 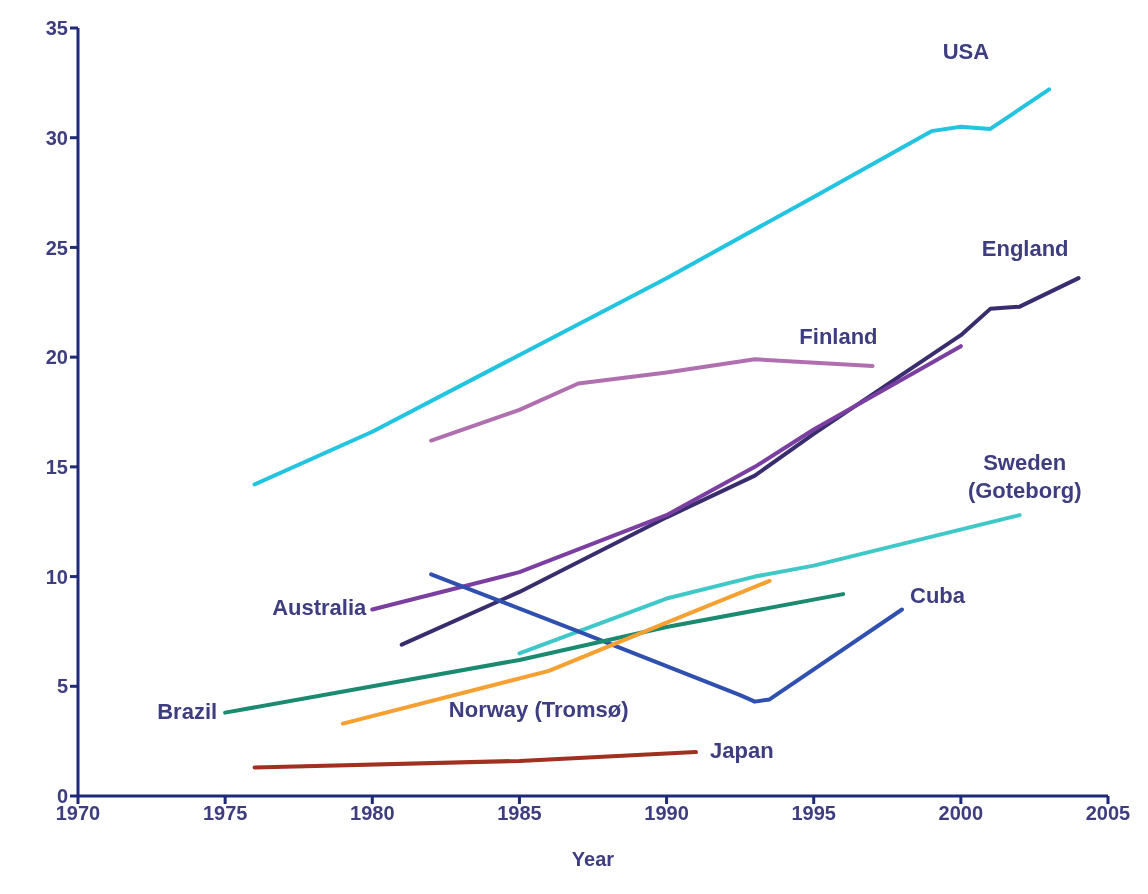 I want to click on text: USA, so click(x=966, y=52).